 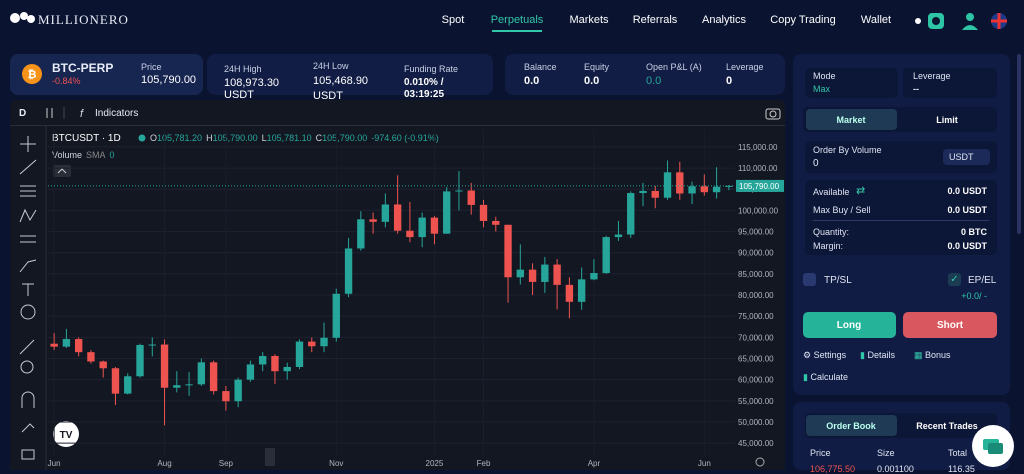 I want to click on y-tick-label: 55,000.00, so click(x=756, y=401).